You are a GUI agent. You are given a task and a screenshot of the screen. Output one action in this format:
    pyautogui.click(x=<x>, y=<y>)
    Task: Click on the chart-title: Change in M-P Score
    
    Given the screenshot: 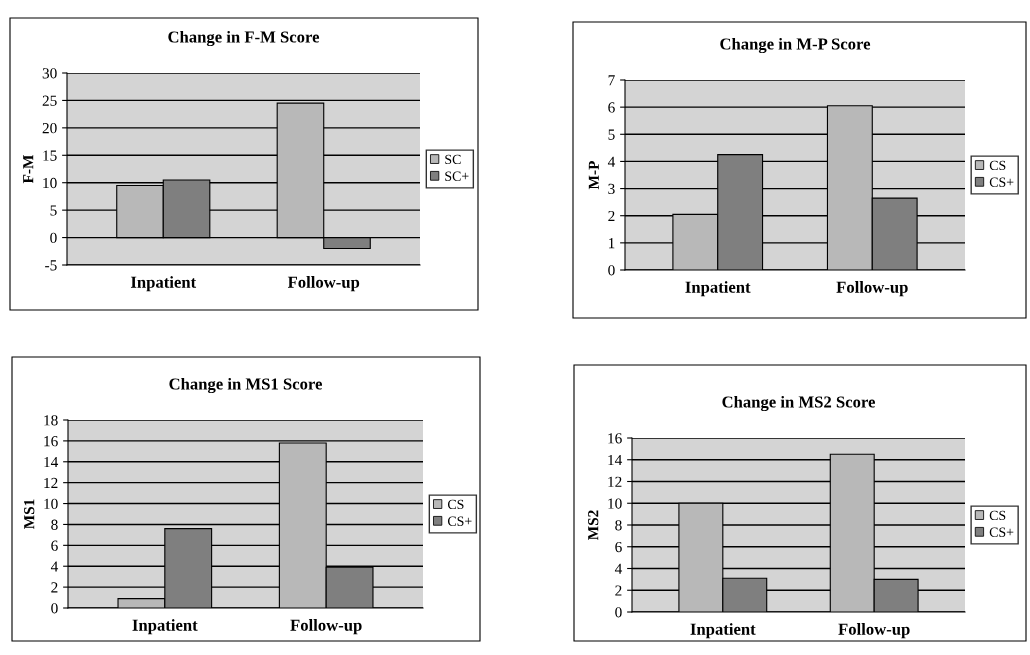 What is the action you would take?
    pyautogui.click(x=795, y=45)
    